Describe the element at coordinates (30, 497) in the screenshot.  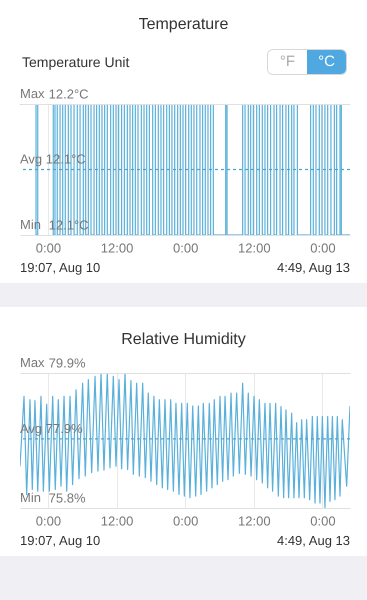
I see `annotation: Min` at that location.